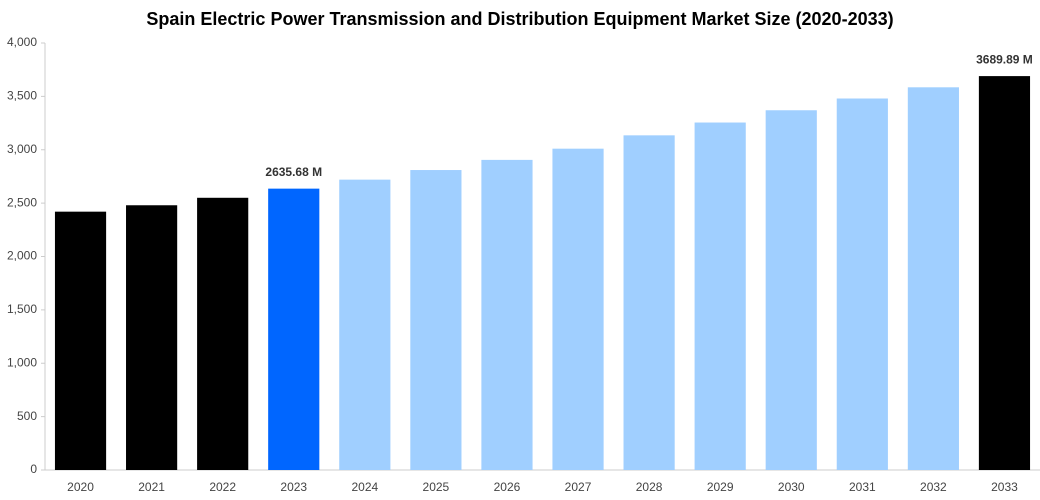 The width and height of the screenshot is (1040, 500). I want to click on y-tick-label: 500, so click(27, 416).